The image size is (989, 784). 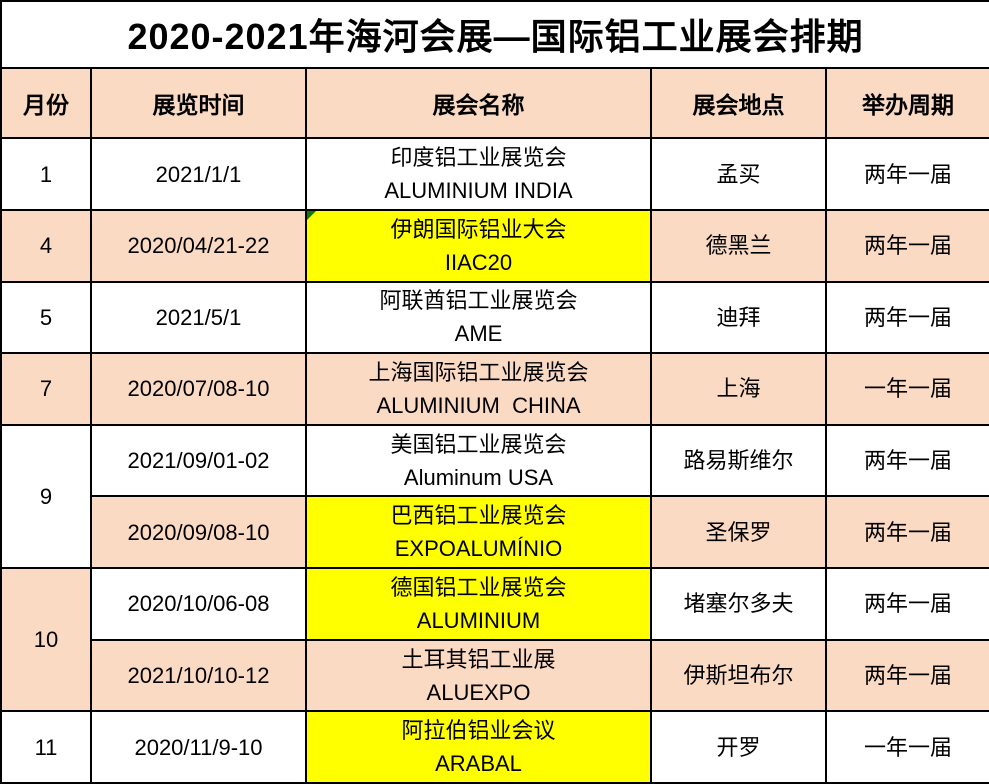 What do you see at coordinates (478, 444) in the screenshot?
I see `exhibition-name-cn: 美国铝工业展览会` at bounding box center [478, 444].